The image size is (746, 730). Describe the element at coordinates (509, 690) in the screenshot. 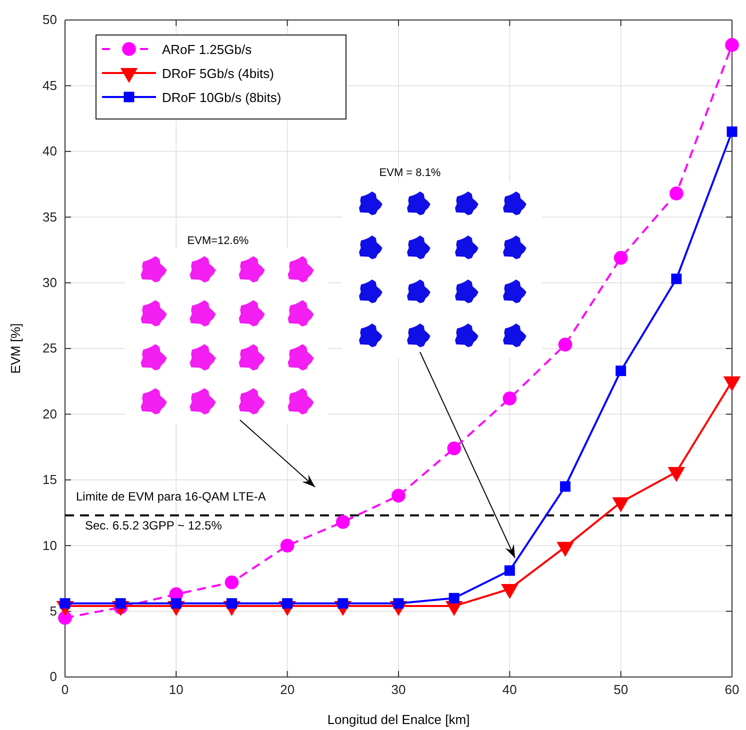

I see `x-tick-label: 40` at that location.